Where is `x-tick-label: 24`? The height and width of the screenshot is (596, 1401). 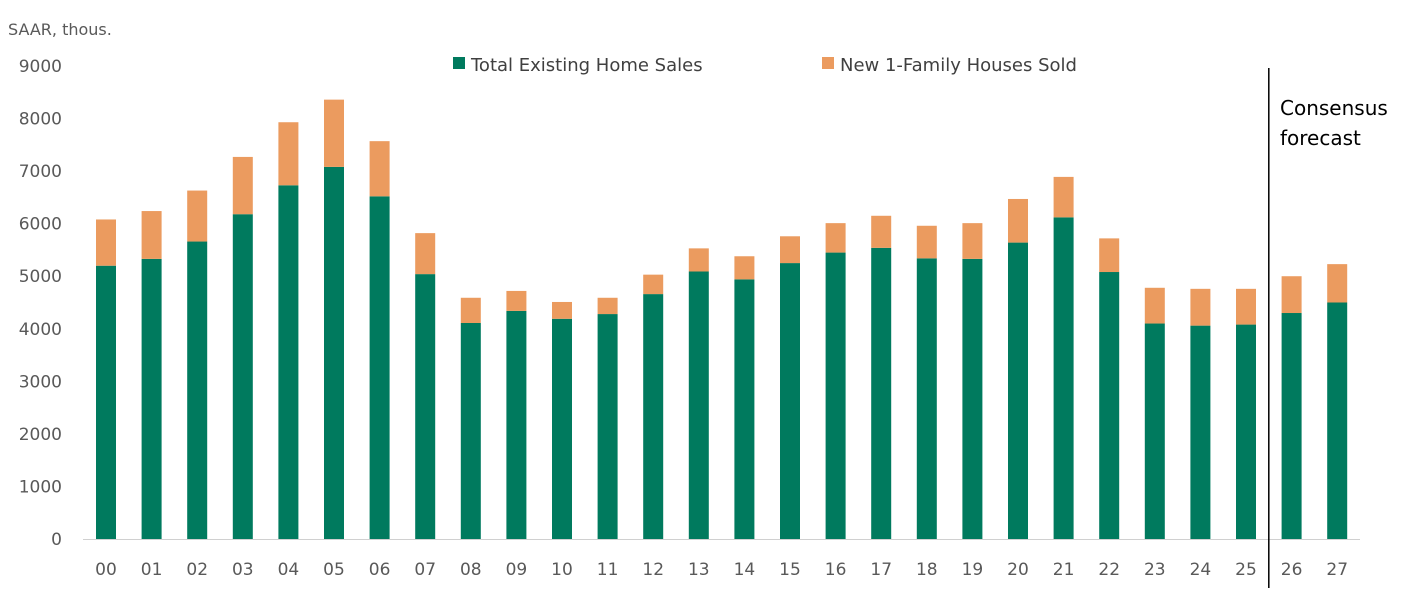
x-tick-label: 24 is located at coordinates (1201, 570).